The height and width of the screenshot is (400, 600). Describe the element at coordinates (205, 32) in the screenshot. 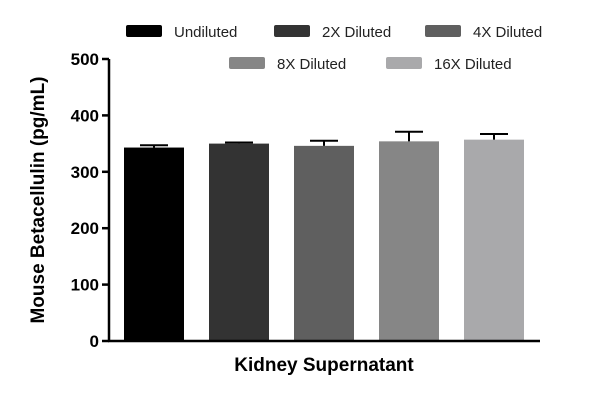

I see `legend-label-1: Undiluted` at that location.